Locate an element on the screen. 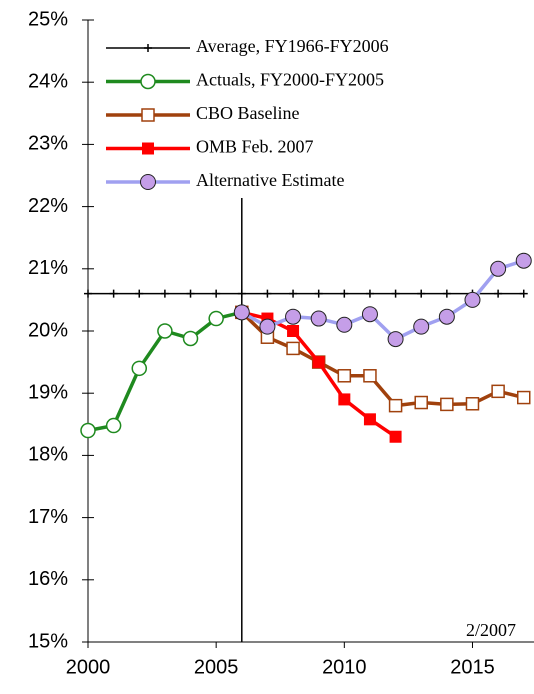 This screenshot has width=534, height=694. legend-label: Actuals, FY2000-FY2005 is located at coordinates (290, 80).